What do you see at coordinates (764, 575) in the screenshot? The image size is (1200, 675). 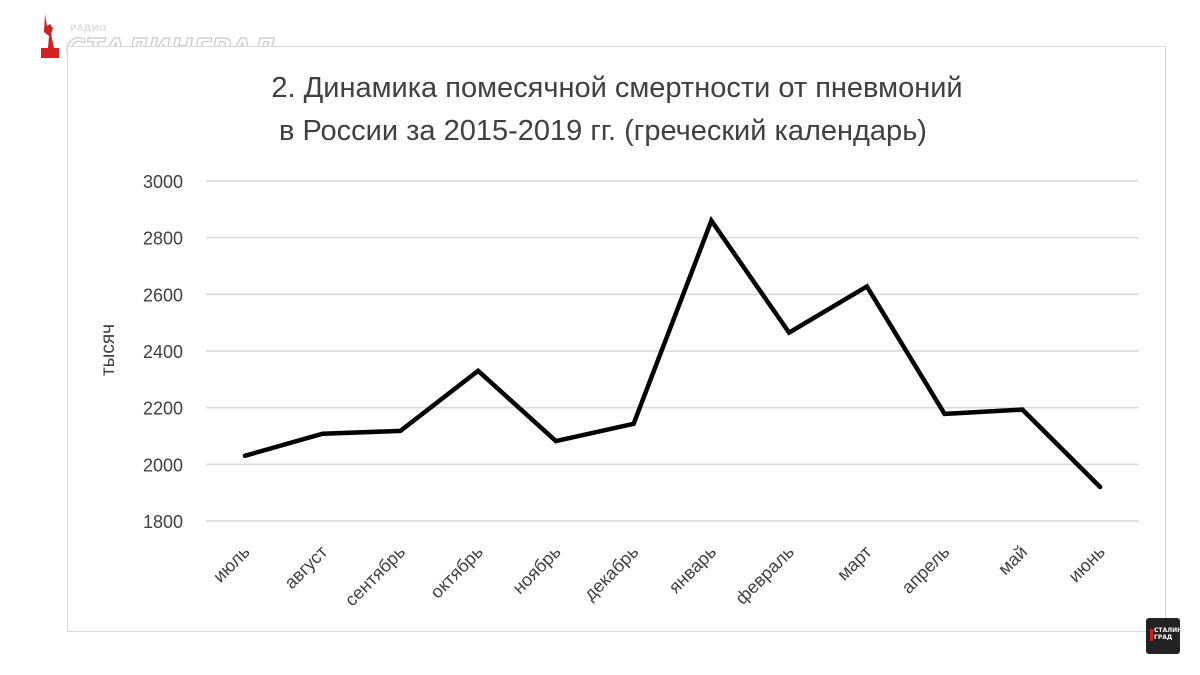 I see `x-tick-label: февраль` at bounding box center [764, 575].